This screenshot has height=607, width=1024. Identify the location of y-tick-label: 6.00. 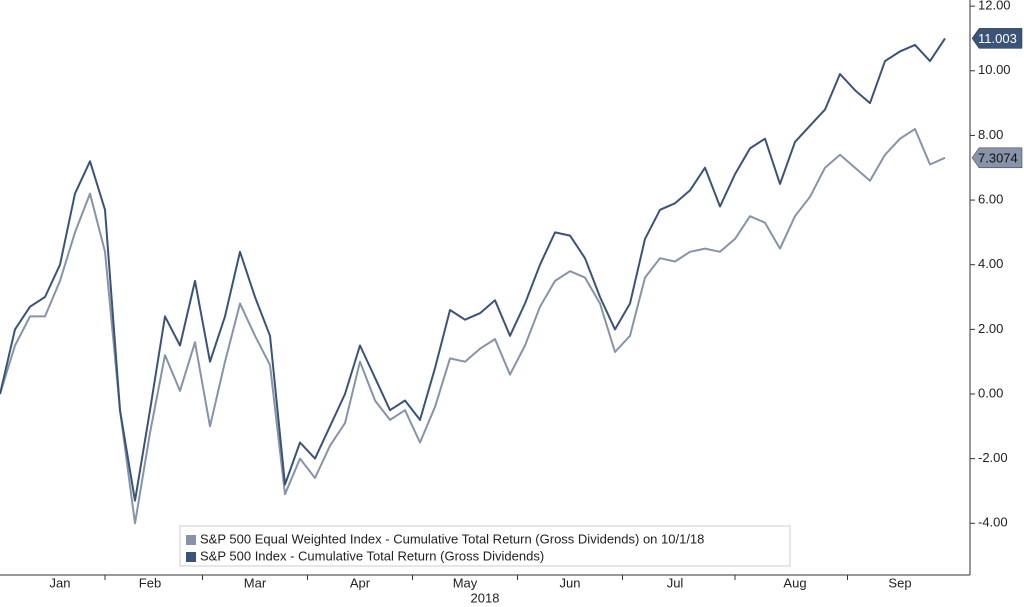
(990, 199).